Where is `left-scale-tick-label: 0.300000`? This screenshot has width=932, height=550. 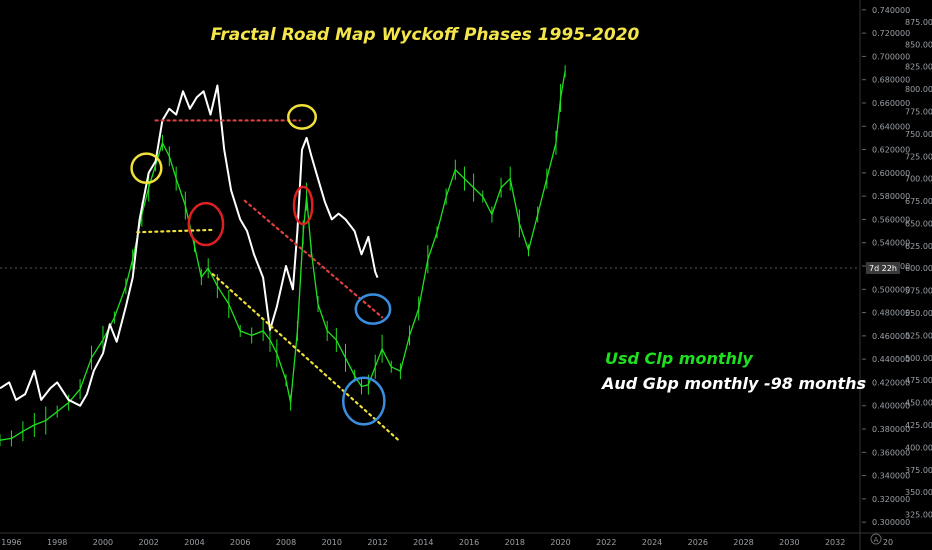 left-scale-tick-label: 0.300000 is located at coordinates (891, 522).